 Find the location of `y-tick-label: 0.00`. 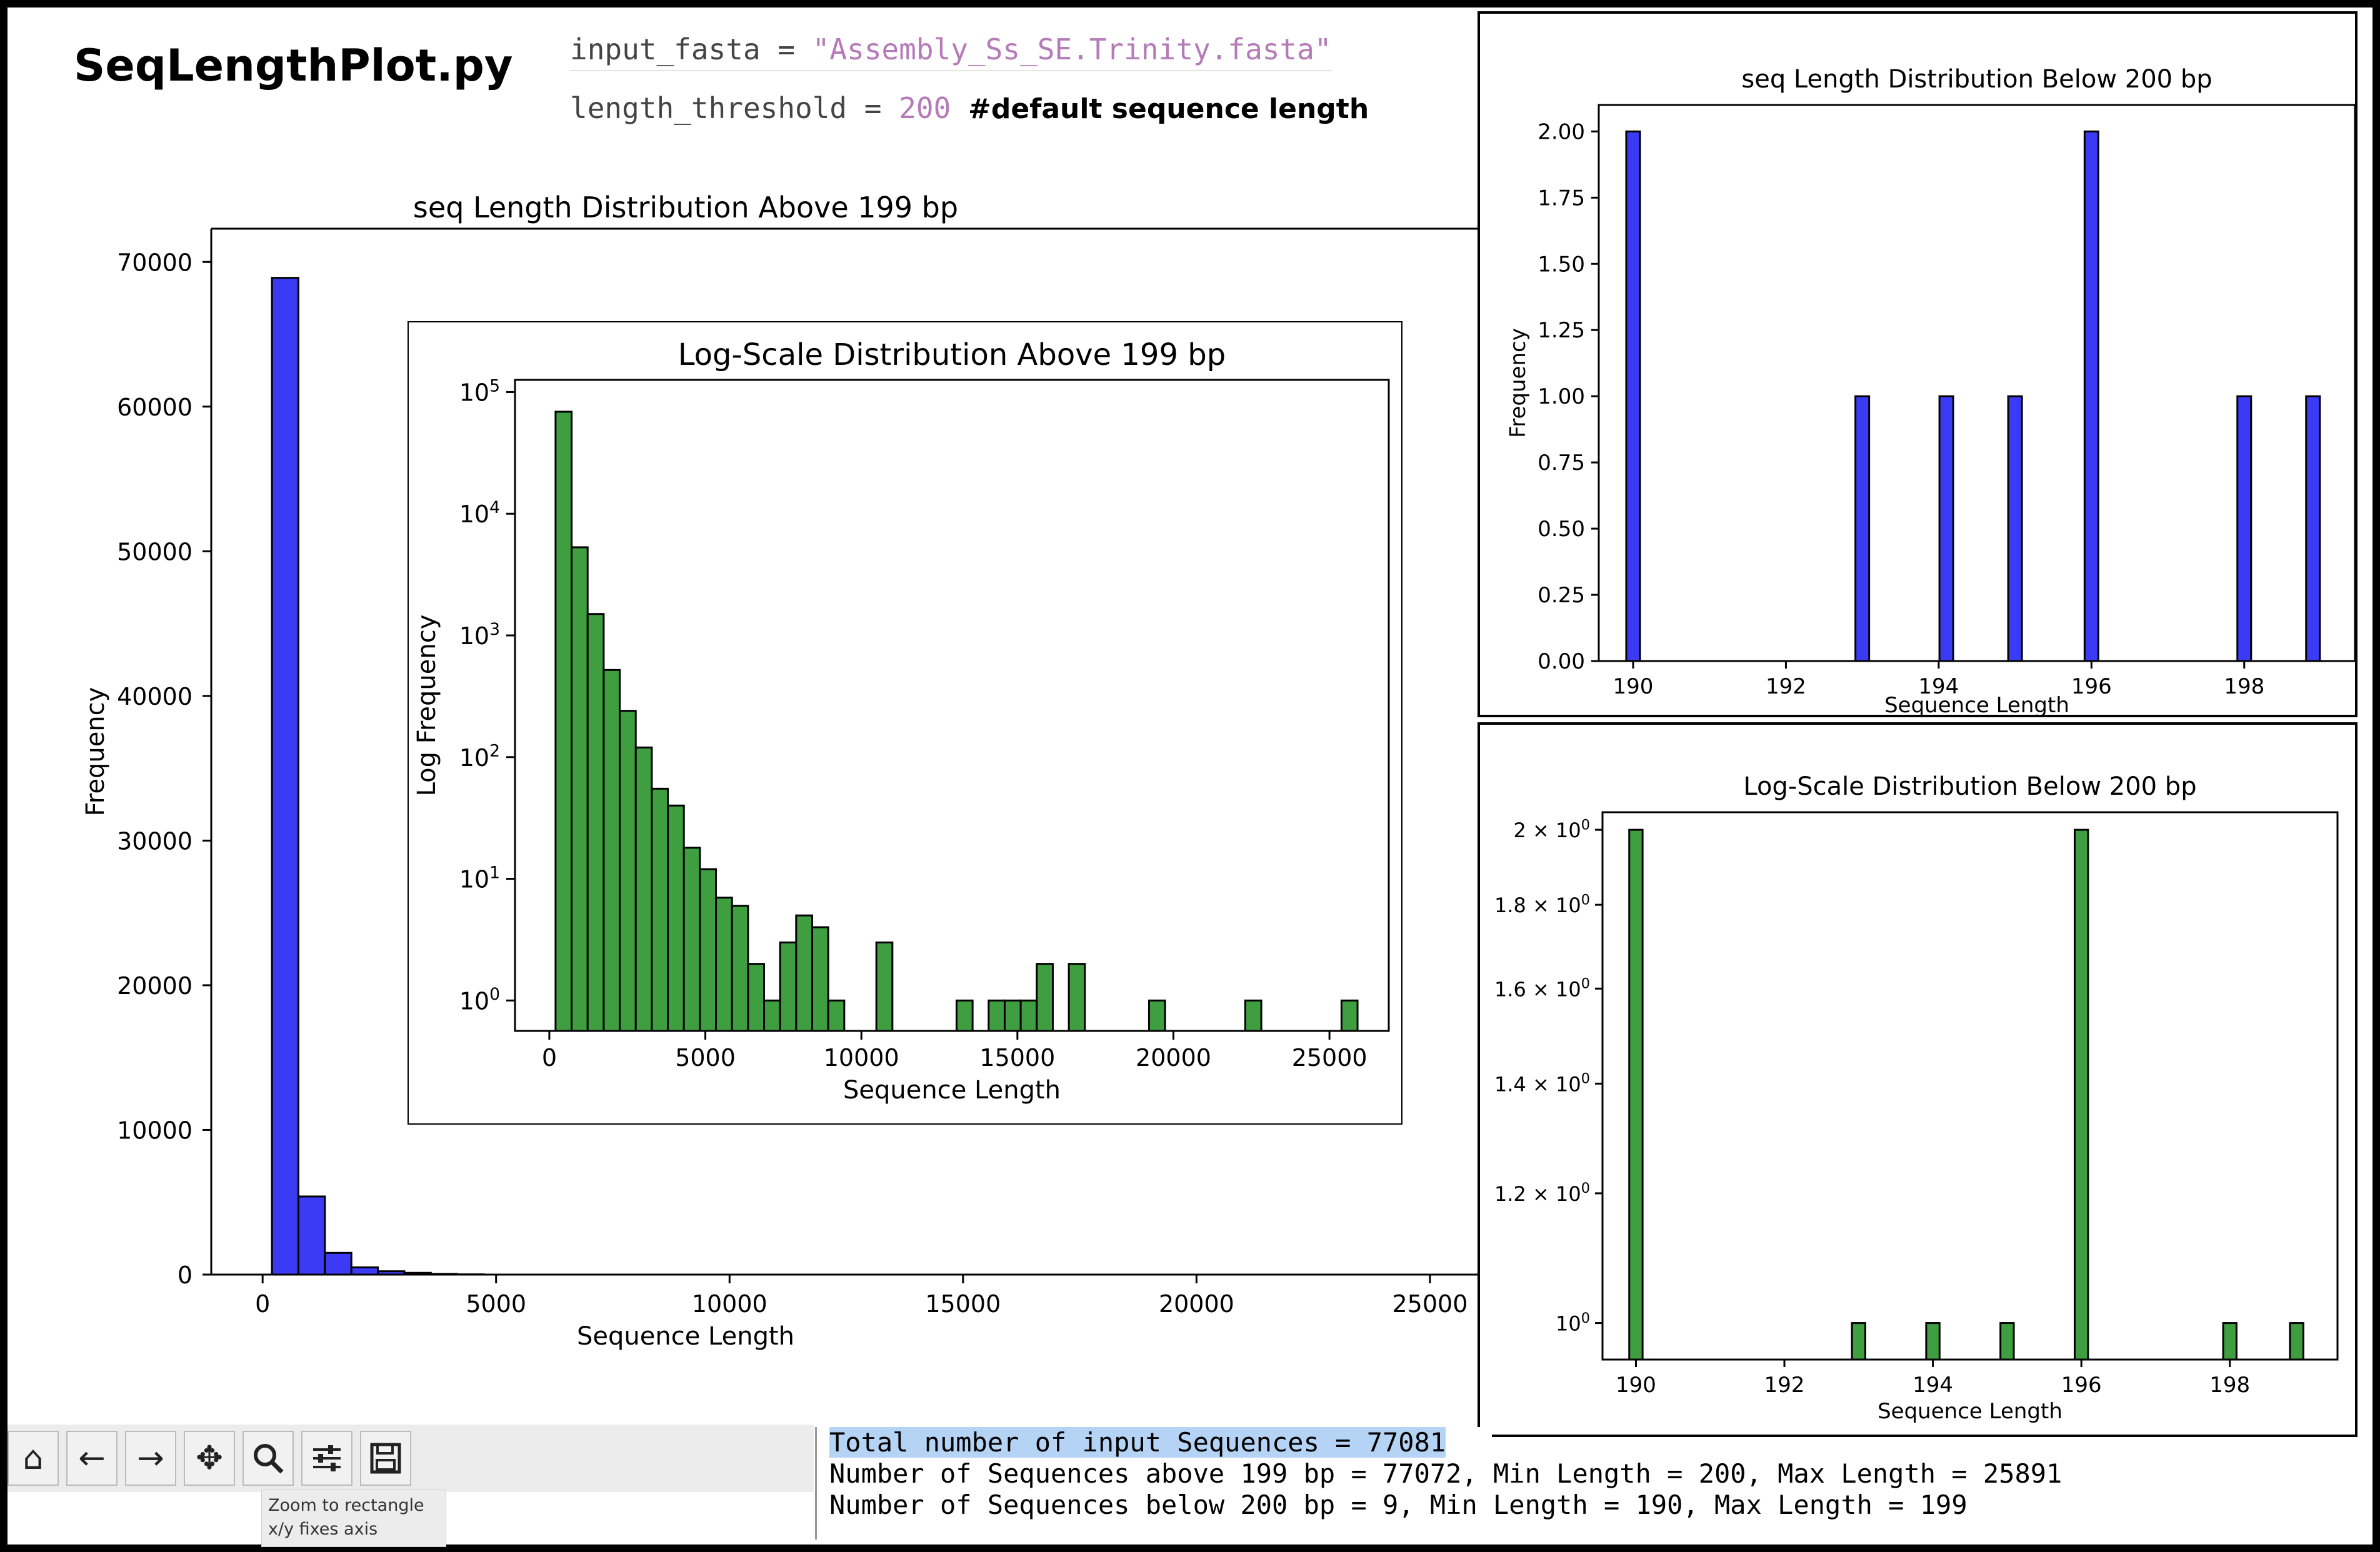

y-tick-label: 0.00 is located at coordinates (1561, 661).